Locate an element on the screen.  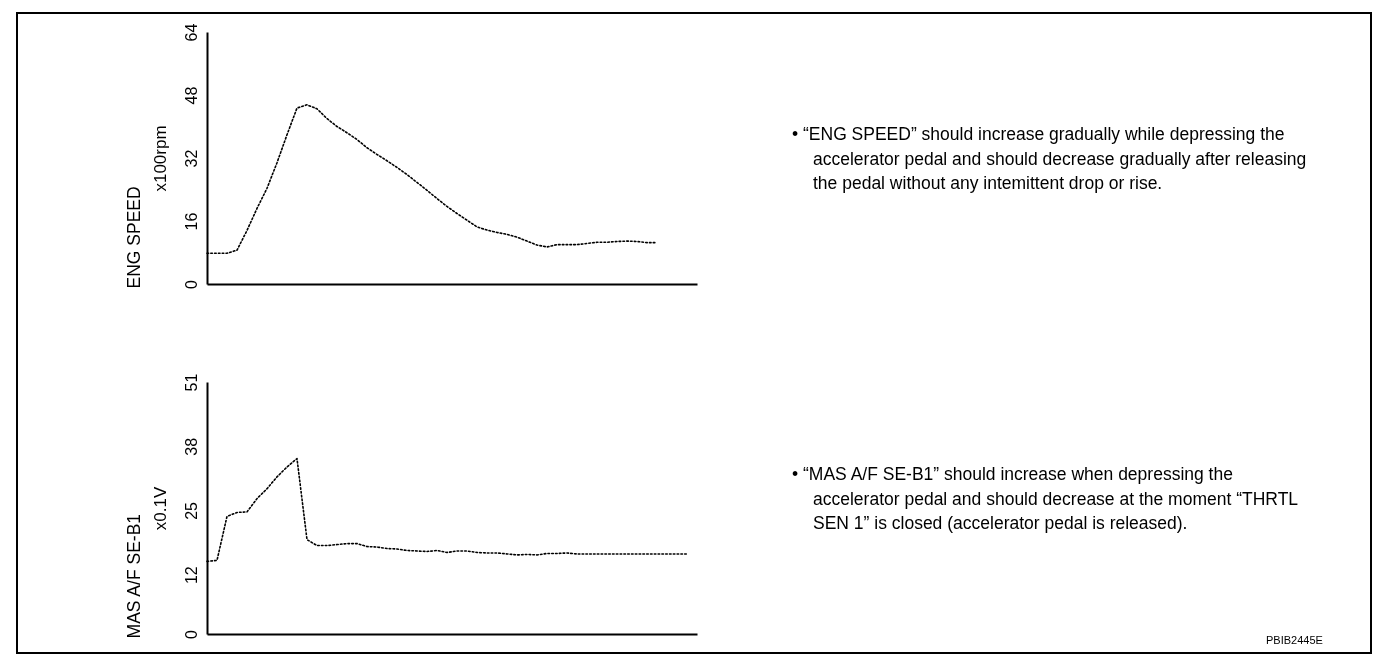
text: • “MAS A/F SE-B1” should increase when depressing the accelerator pedal and should decrease at the moment “THRTL SEN 1” is closed (accelerator pedal is released). is located at coordinates (1045, 499).